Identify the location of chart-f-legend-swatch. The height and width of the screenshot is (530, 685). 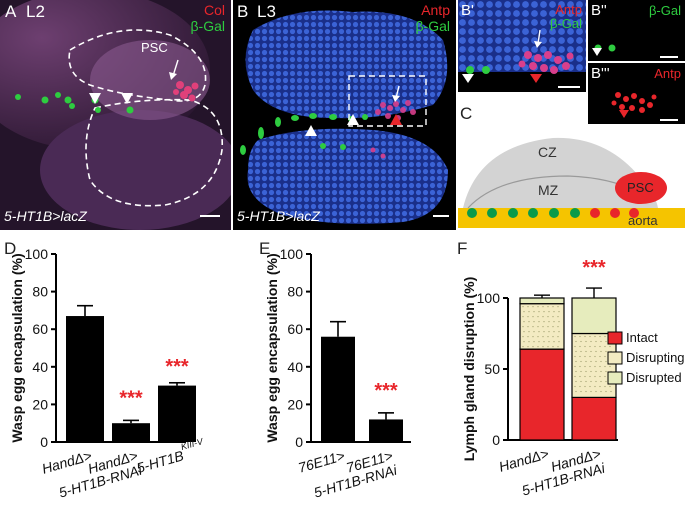
(615, 378).